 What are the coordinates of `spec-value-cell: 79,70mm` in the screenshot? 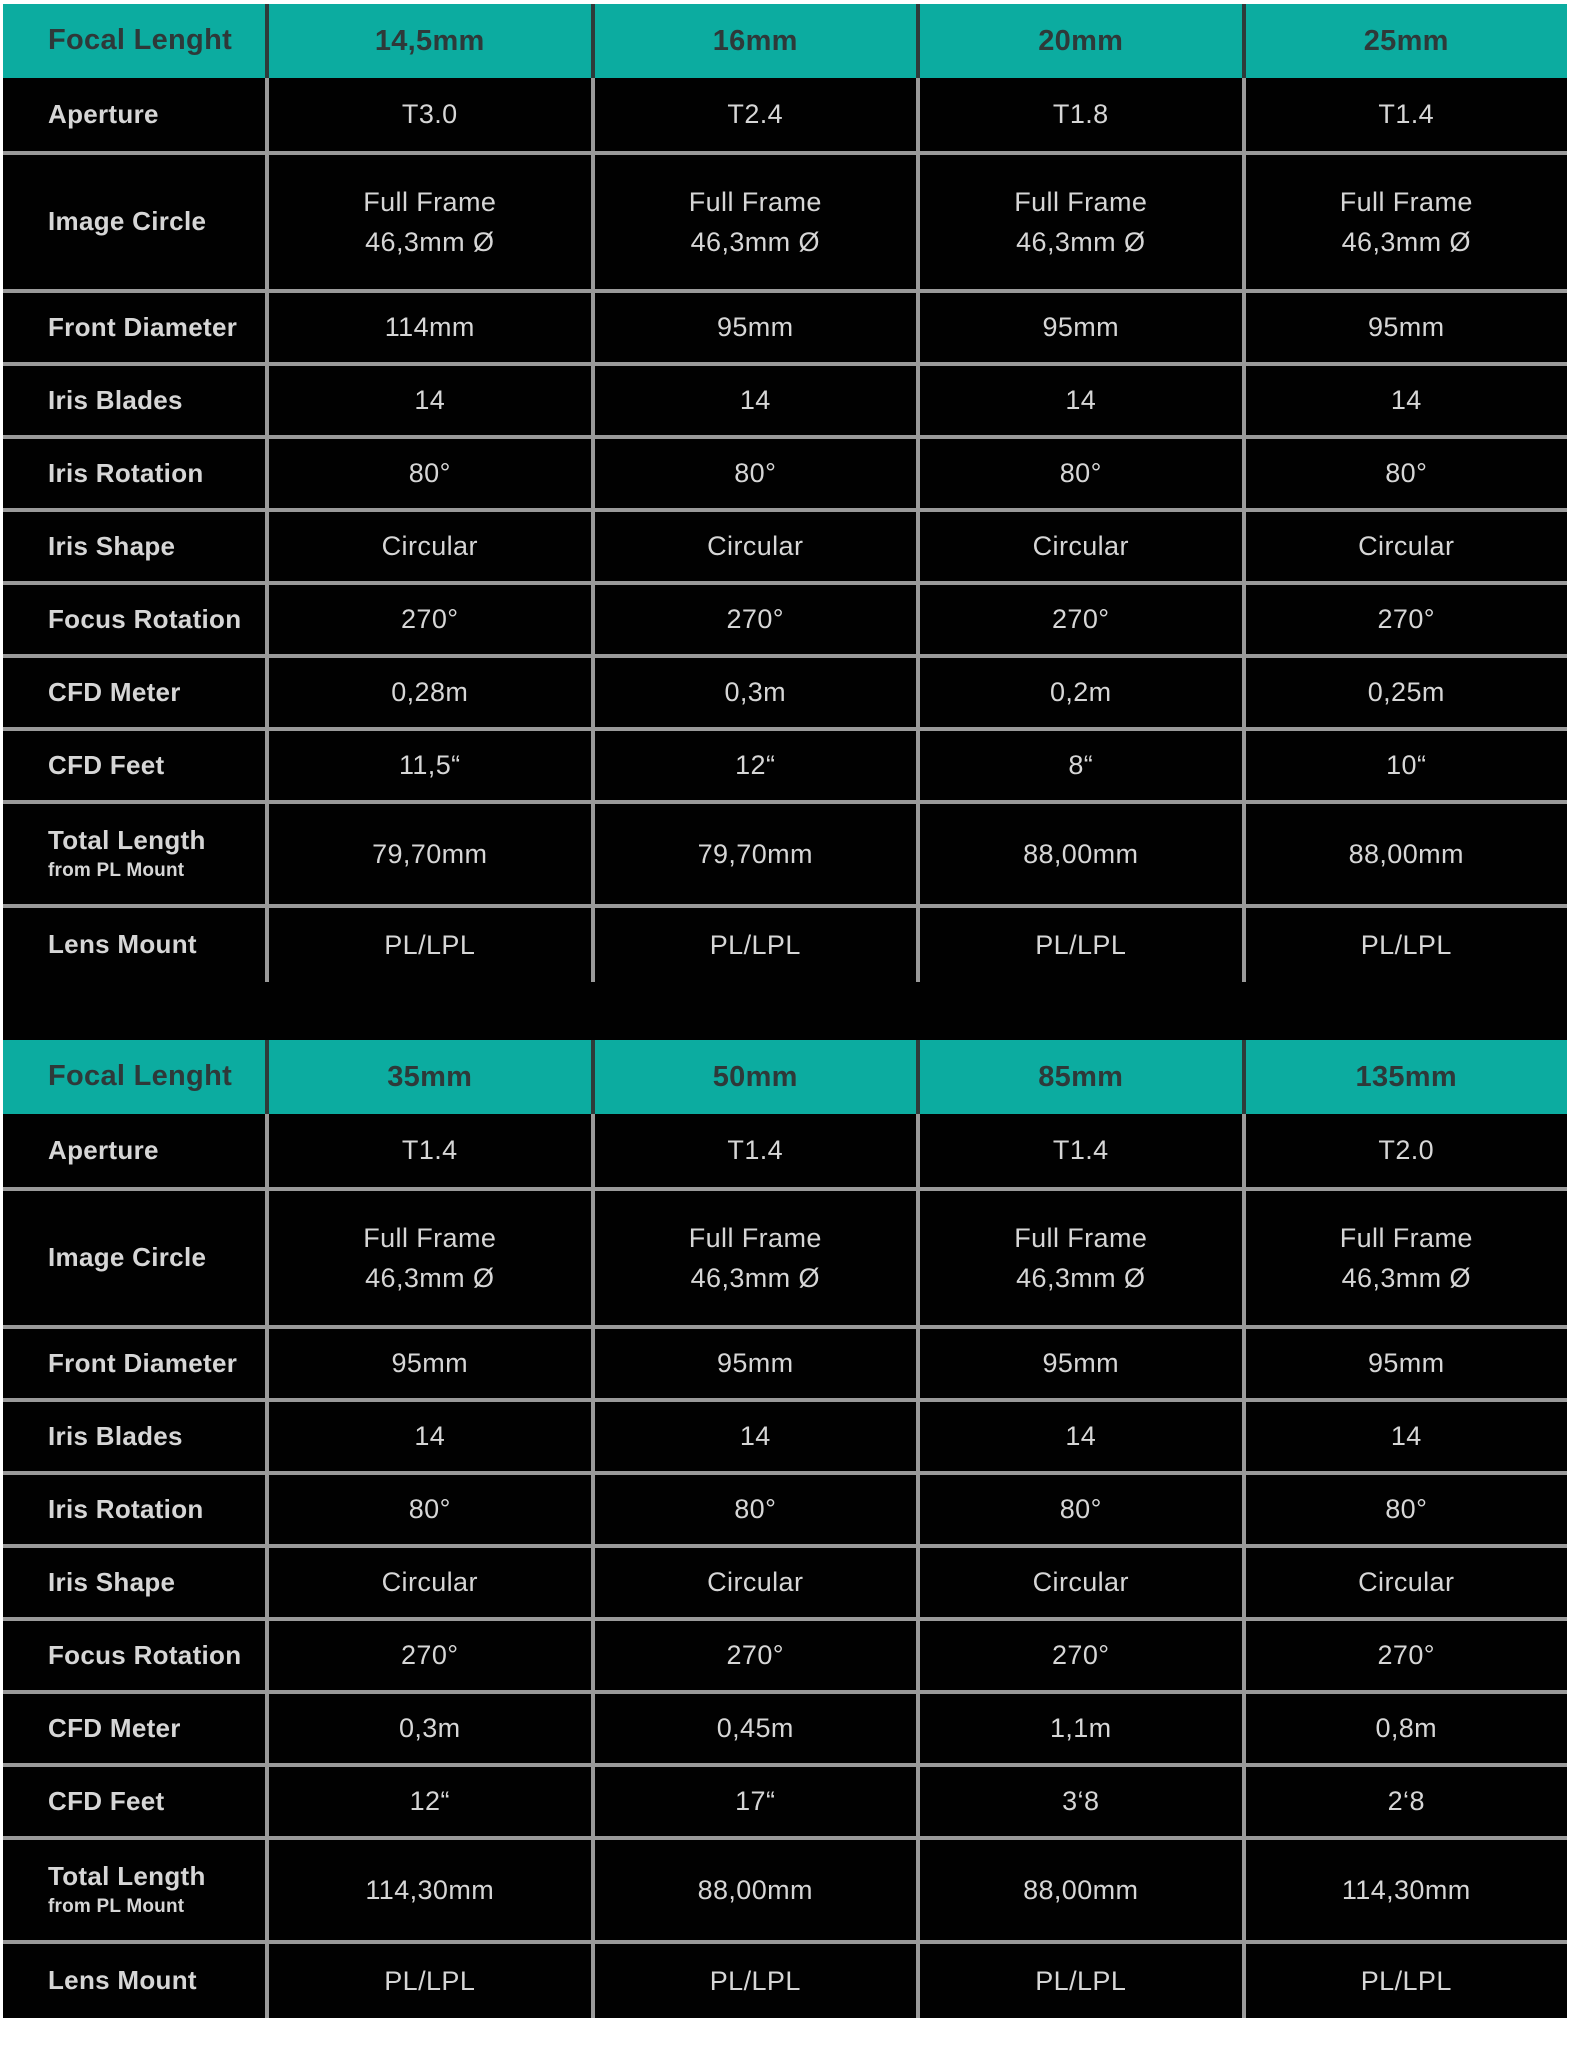 It's located at (753, 854).